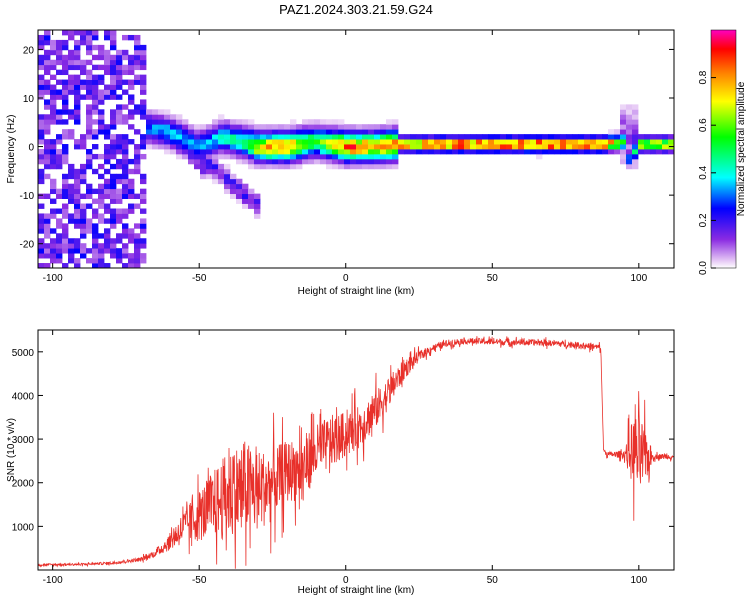  Describe the element at coordinates (703, 125) in the screenshot. I see `colorbar-tick-label: 0.6` at that location.